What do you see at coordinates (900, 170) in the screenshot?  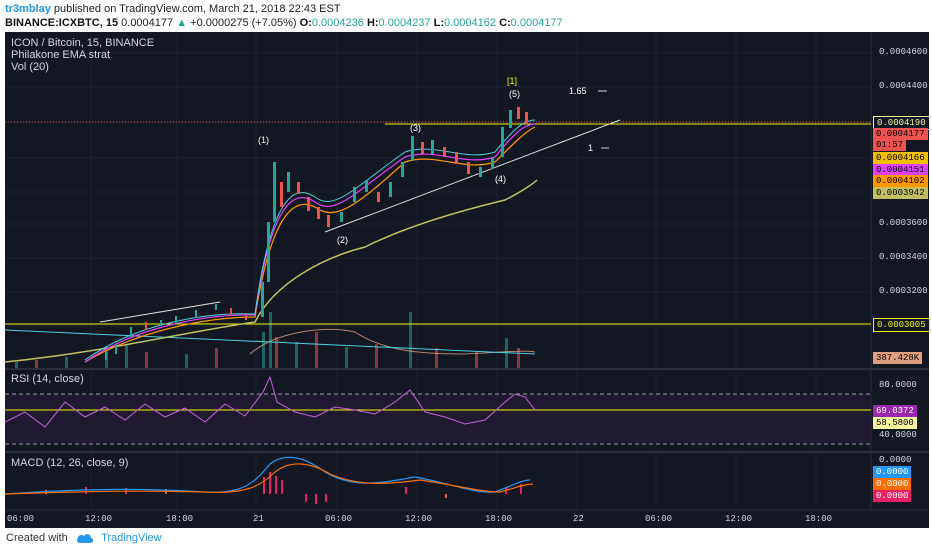 I see `ema-price-tag: 0.0004151` at bounding box center [900, 170].